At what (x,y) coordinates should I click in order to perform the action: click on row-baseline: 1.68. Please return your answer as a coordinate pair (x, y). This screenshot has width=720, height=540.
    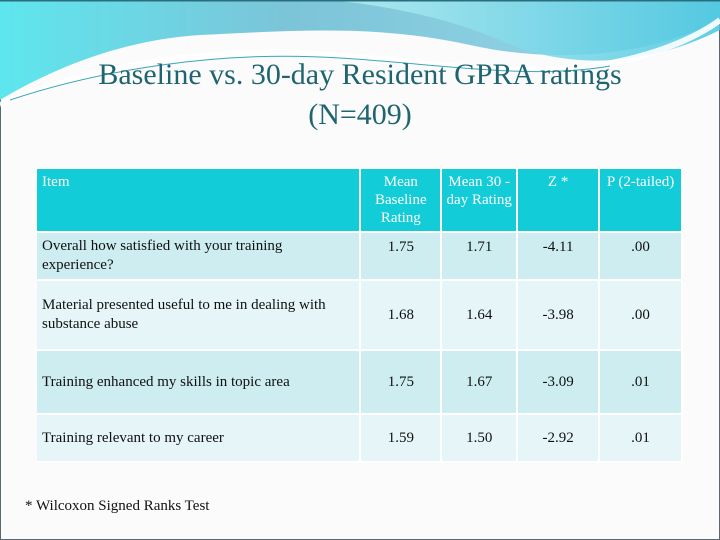
    Looking at the image, I should click on (401, 315).